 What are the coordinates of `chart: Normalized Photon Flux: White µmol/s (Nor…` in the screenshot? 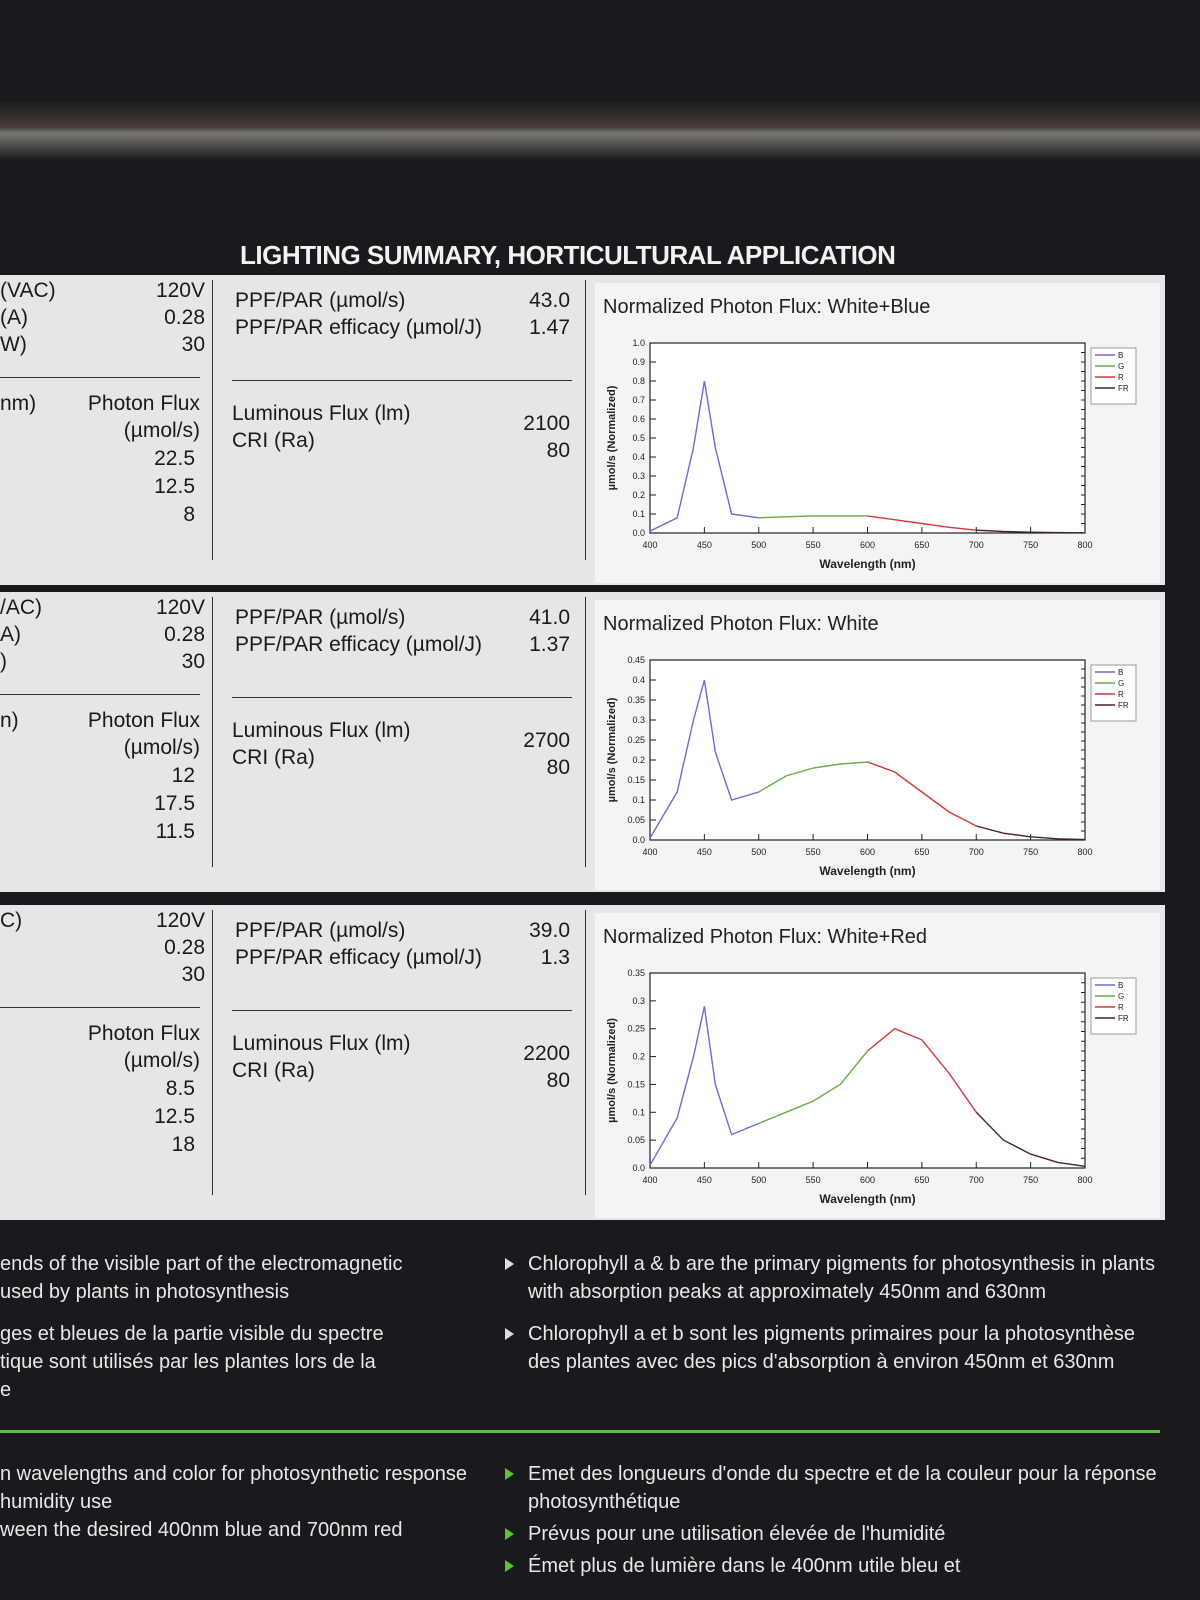 It's located at (877, 745).